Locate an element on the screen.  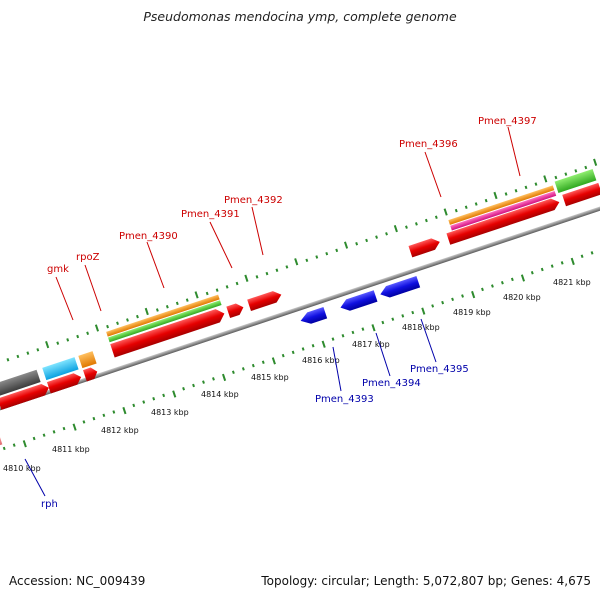
gene-gmk-red is located at coordinates (25, 396).